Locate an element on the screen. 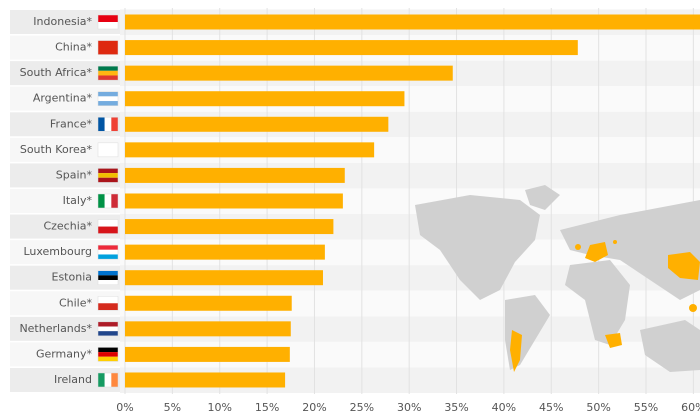 This screenshot has width=700, height=420. x-tick-label: 5% is located at coordinates (172, 407).